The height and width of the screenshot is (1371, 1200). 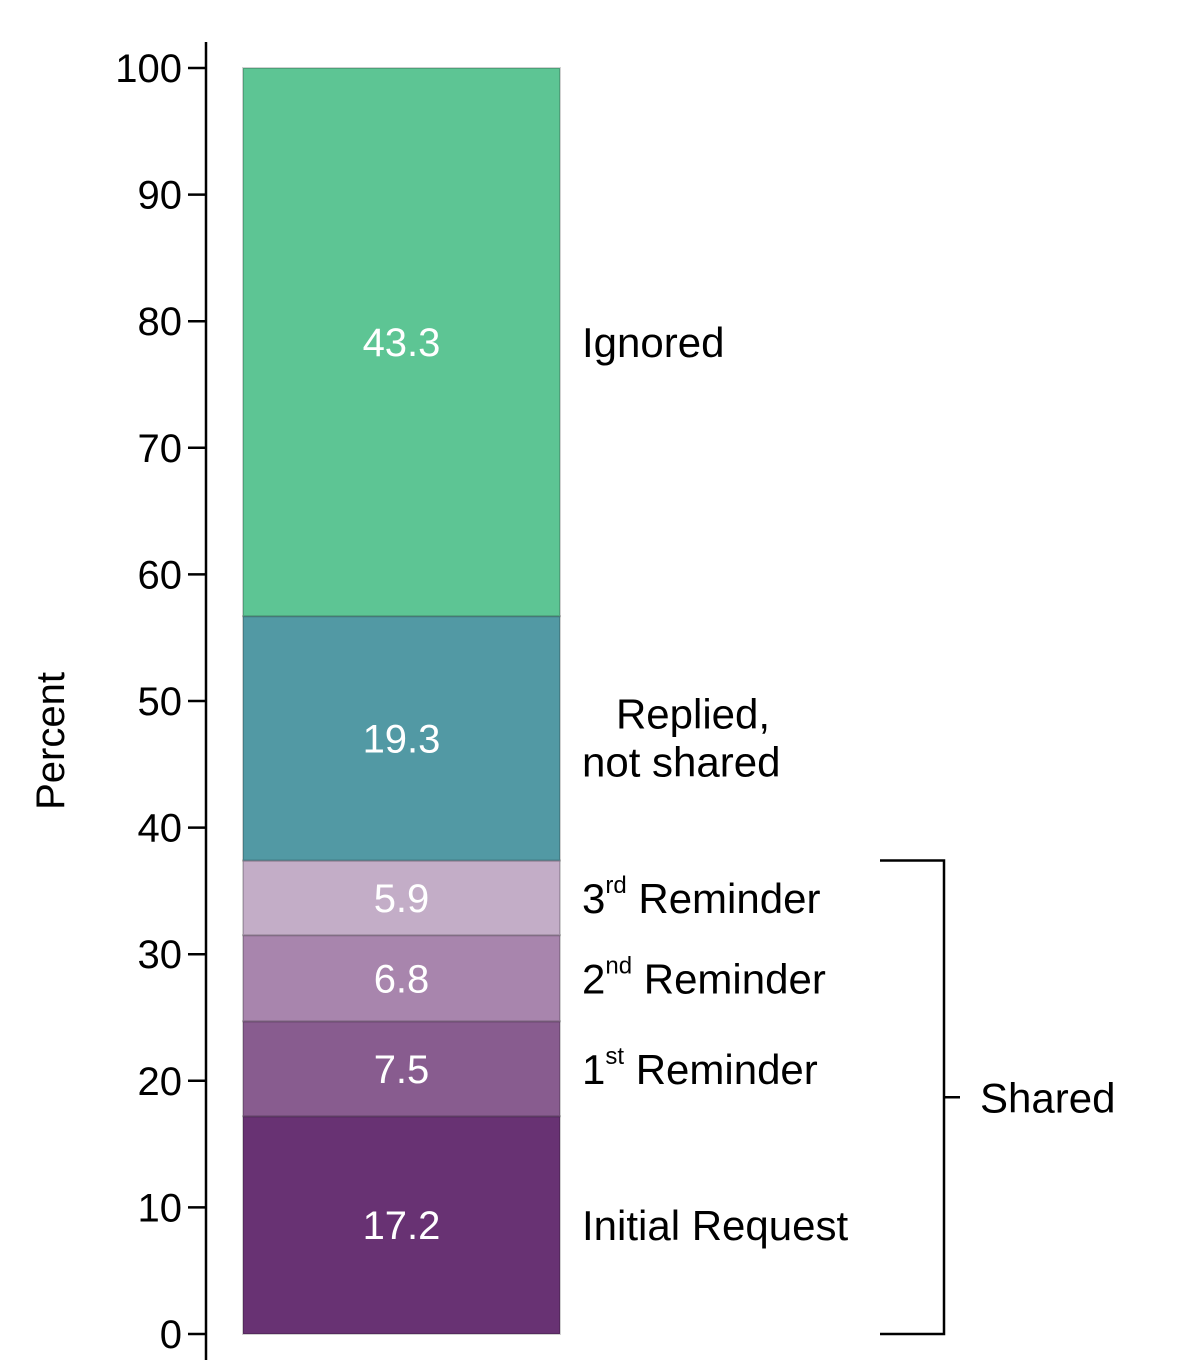 I want to click on segment-value-labels: 17.2 7.5 6.8 5.9 19.3 43.3, so click(x=402, y=784).